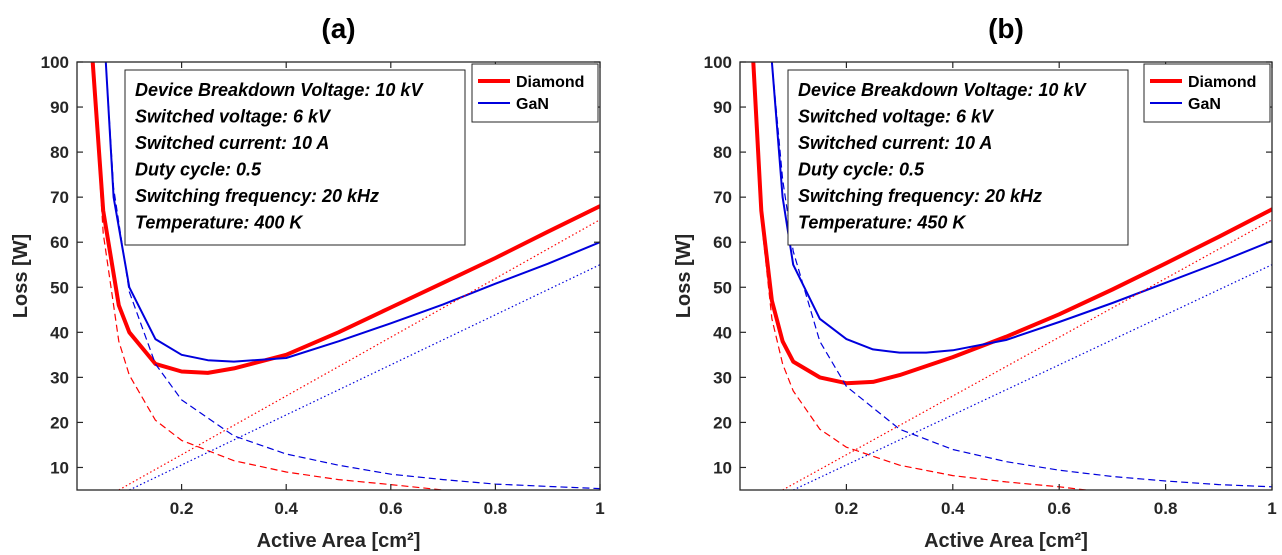 The width and height of the screenshot is (1282, 555). What do you see at coordinates (1006, 28) in the screenshot?
I see `panel-title: (b)` at bounding box center [1006, 28].